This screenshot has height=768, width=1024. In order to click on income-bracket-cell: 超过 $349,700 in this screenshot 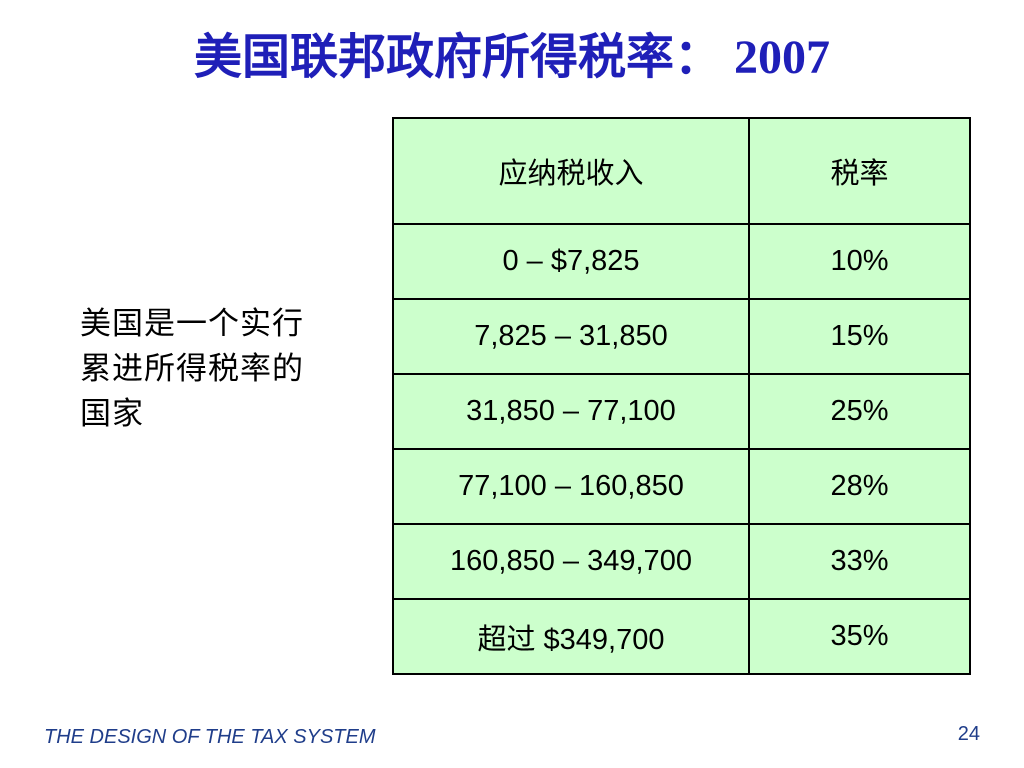, I will do `click(571, 636)`.